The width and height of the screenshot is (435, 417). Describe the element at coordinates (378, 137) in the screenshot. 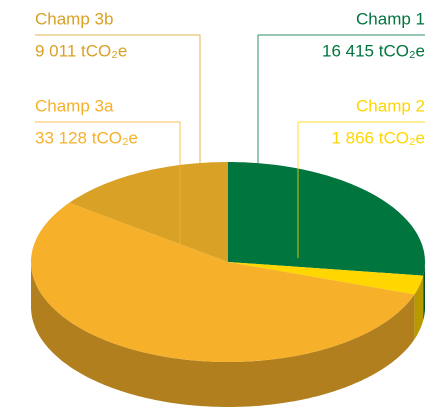

I see `value-label: 1 866 tCO₂e` at that location.